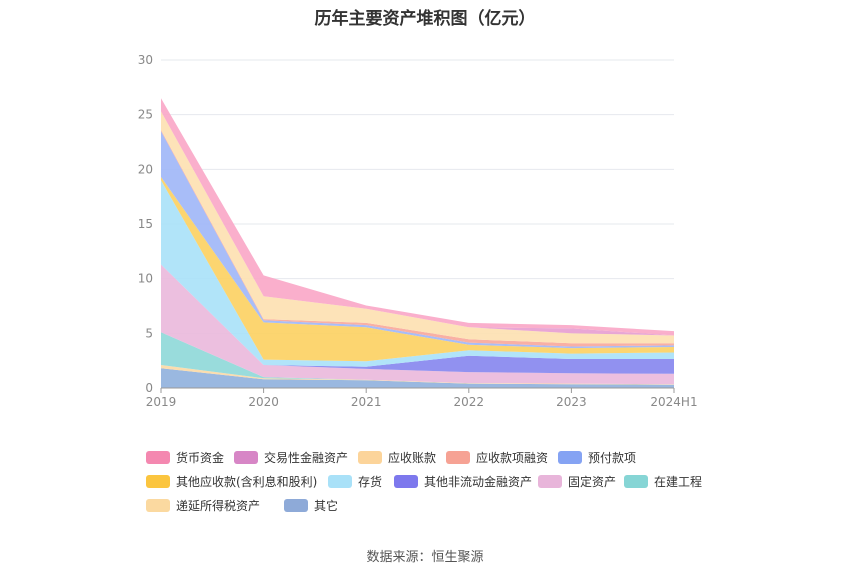 Image resolution: width=850 pixels, height=575 pixels. I want to click on y-tick-label: 20, so click(145, 169).